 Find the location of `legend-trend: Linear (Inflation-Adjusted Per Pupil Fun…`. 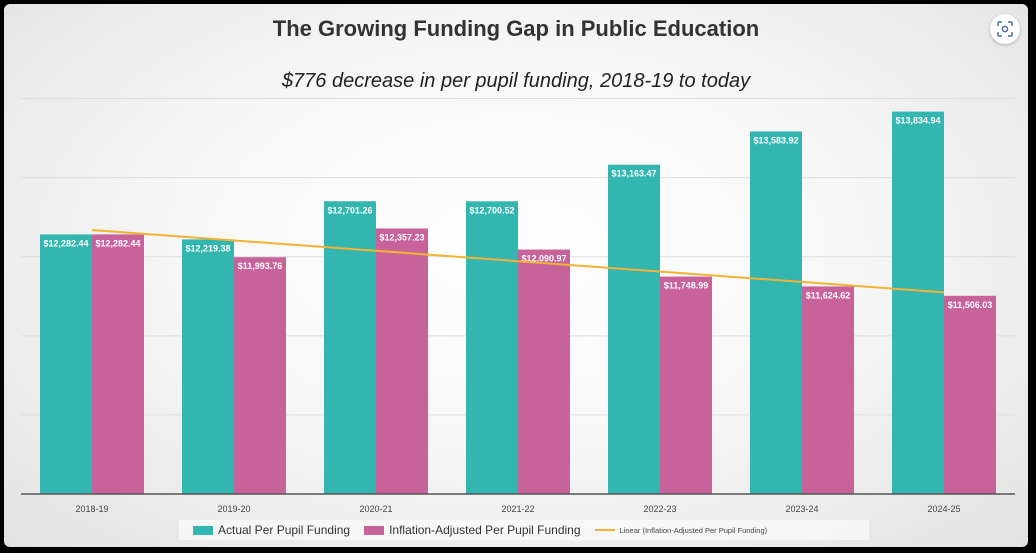

legend-trend: Linear (Inflation-Adjusted Per Pupil Fun… is located at coordinates (681, 530).